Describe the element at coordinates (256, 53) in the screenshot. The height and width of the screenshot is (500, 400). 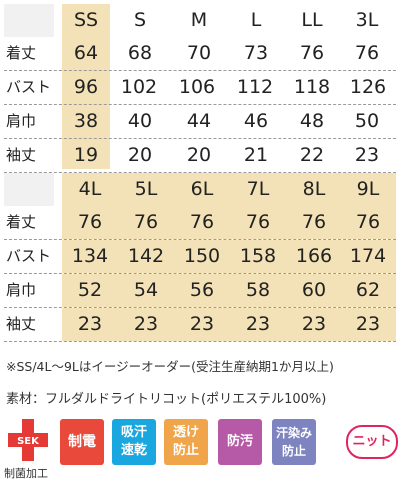
I see `cell: 73` at that location.